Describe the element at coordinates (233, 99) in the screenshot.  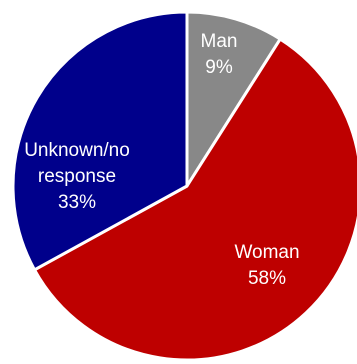
I see `pie-slice-man` at that location.